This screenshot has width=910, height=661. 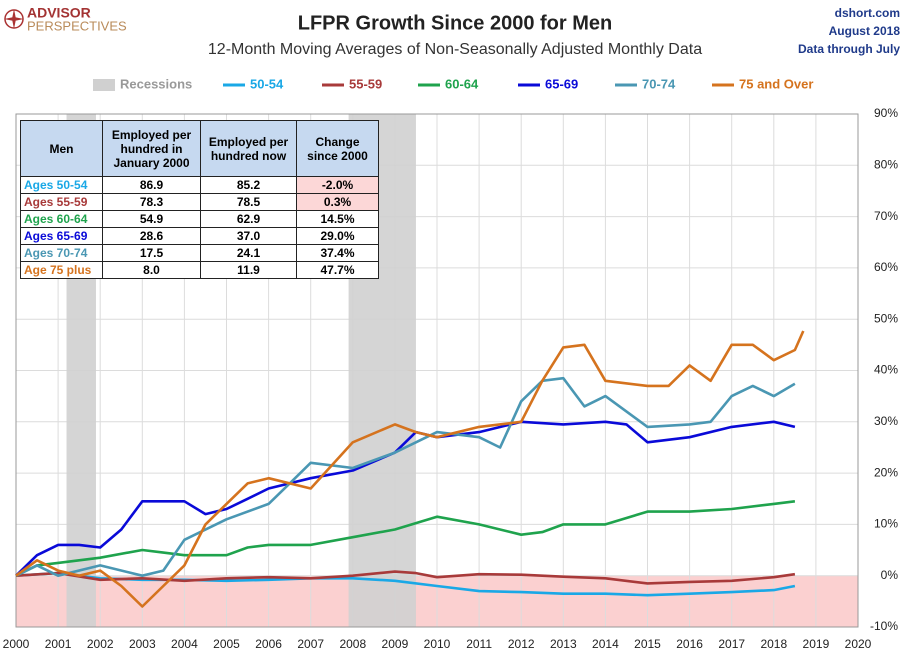 What do you see at coordinates (267, 83) in the screenshot?
I see `legend-label: 50-54` at bounding box center [267, 83].